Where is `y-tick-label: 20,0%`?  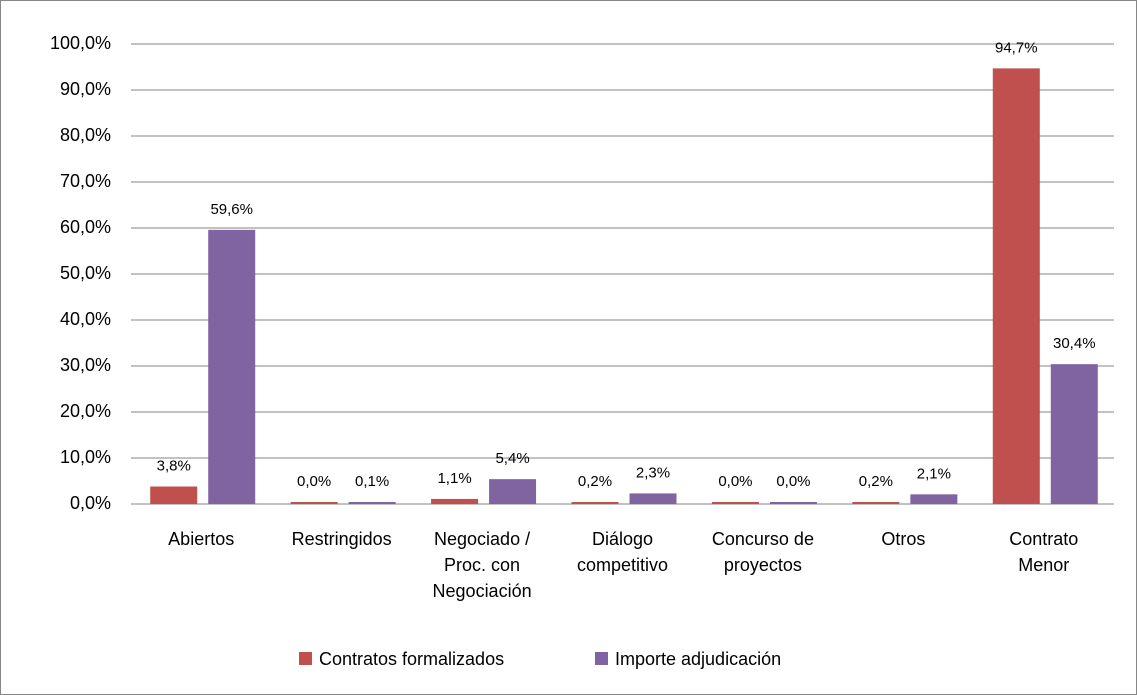
y-tick-label: 20,0% is located at coordinates (85, 411).